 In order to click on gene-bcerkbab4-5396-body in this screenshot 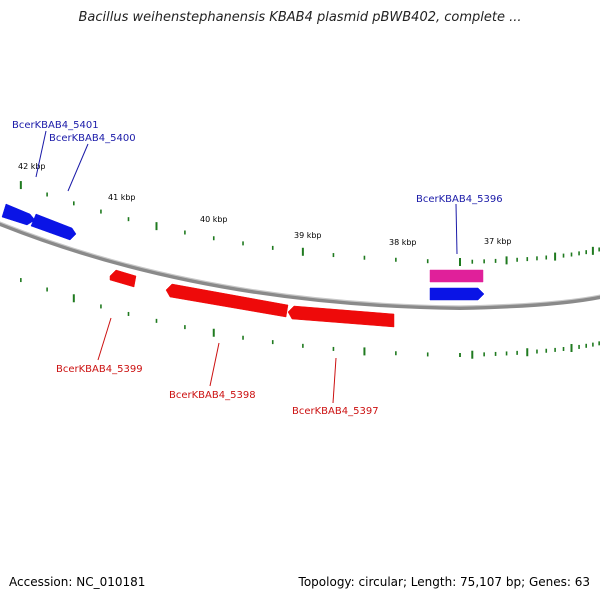, I will do `click(456, 276)`.